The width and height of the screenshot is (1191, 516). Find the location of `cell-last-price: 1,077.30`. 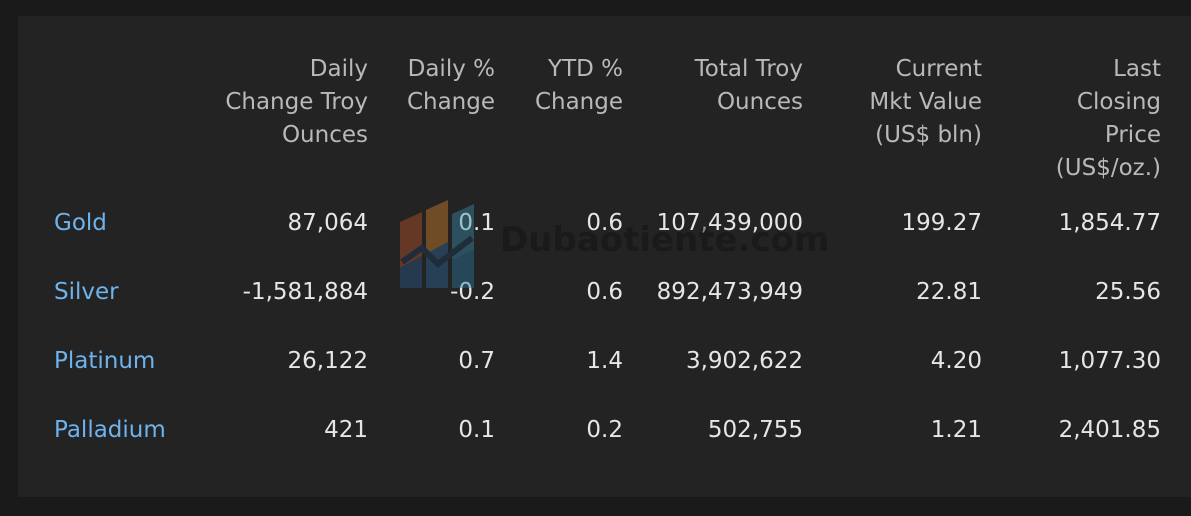

cell-last-price: 1,077.30 is located at coordinates (1109, 361).